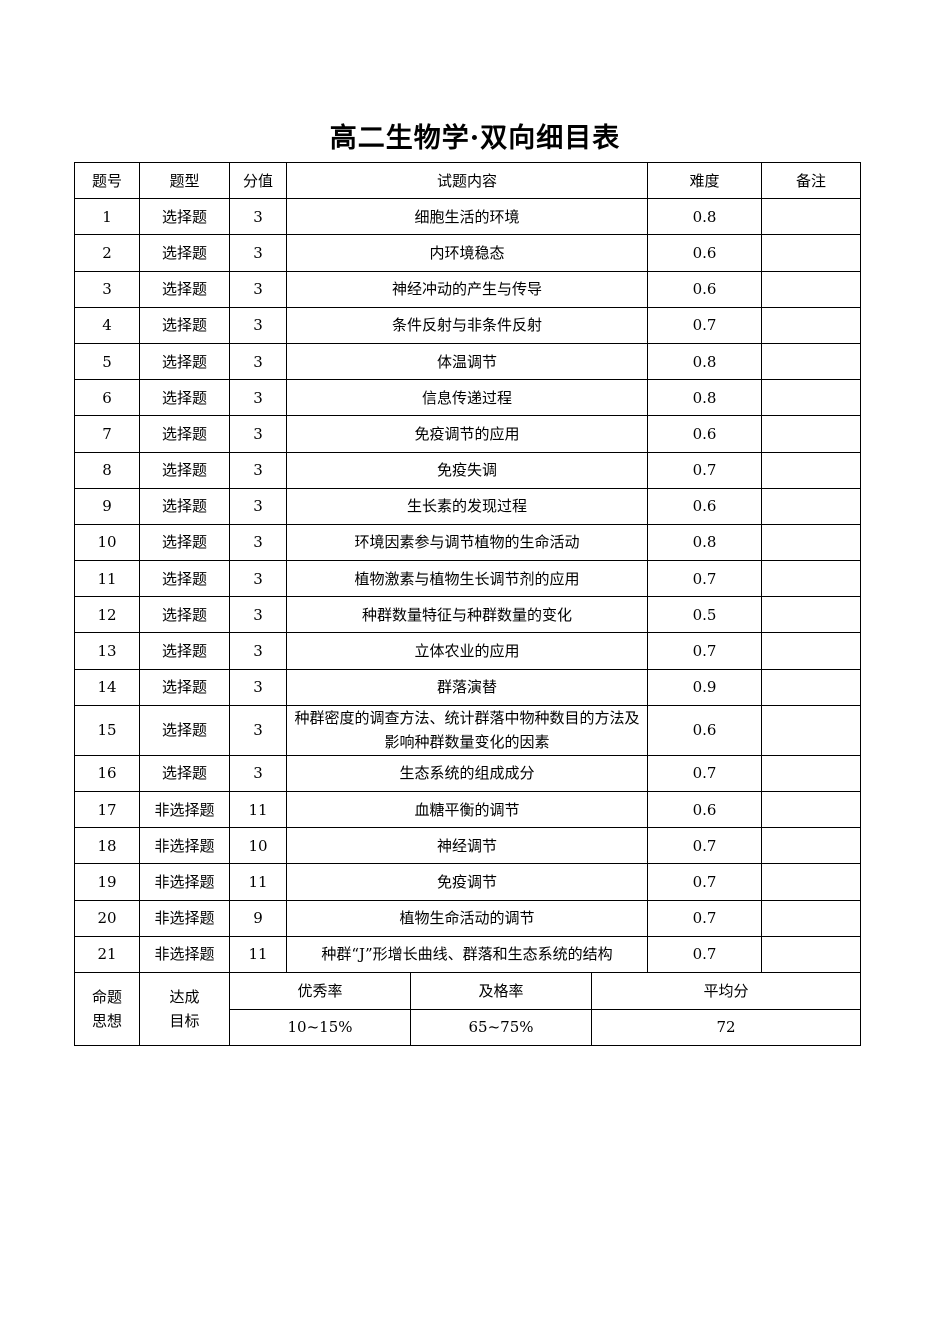  I want to click on question-number: 21, so click(107, 954).